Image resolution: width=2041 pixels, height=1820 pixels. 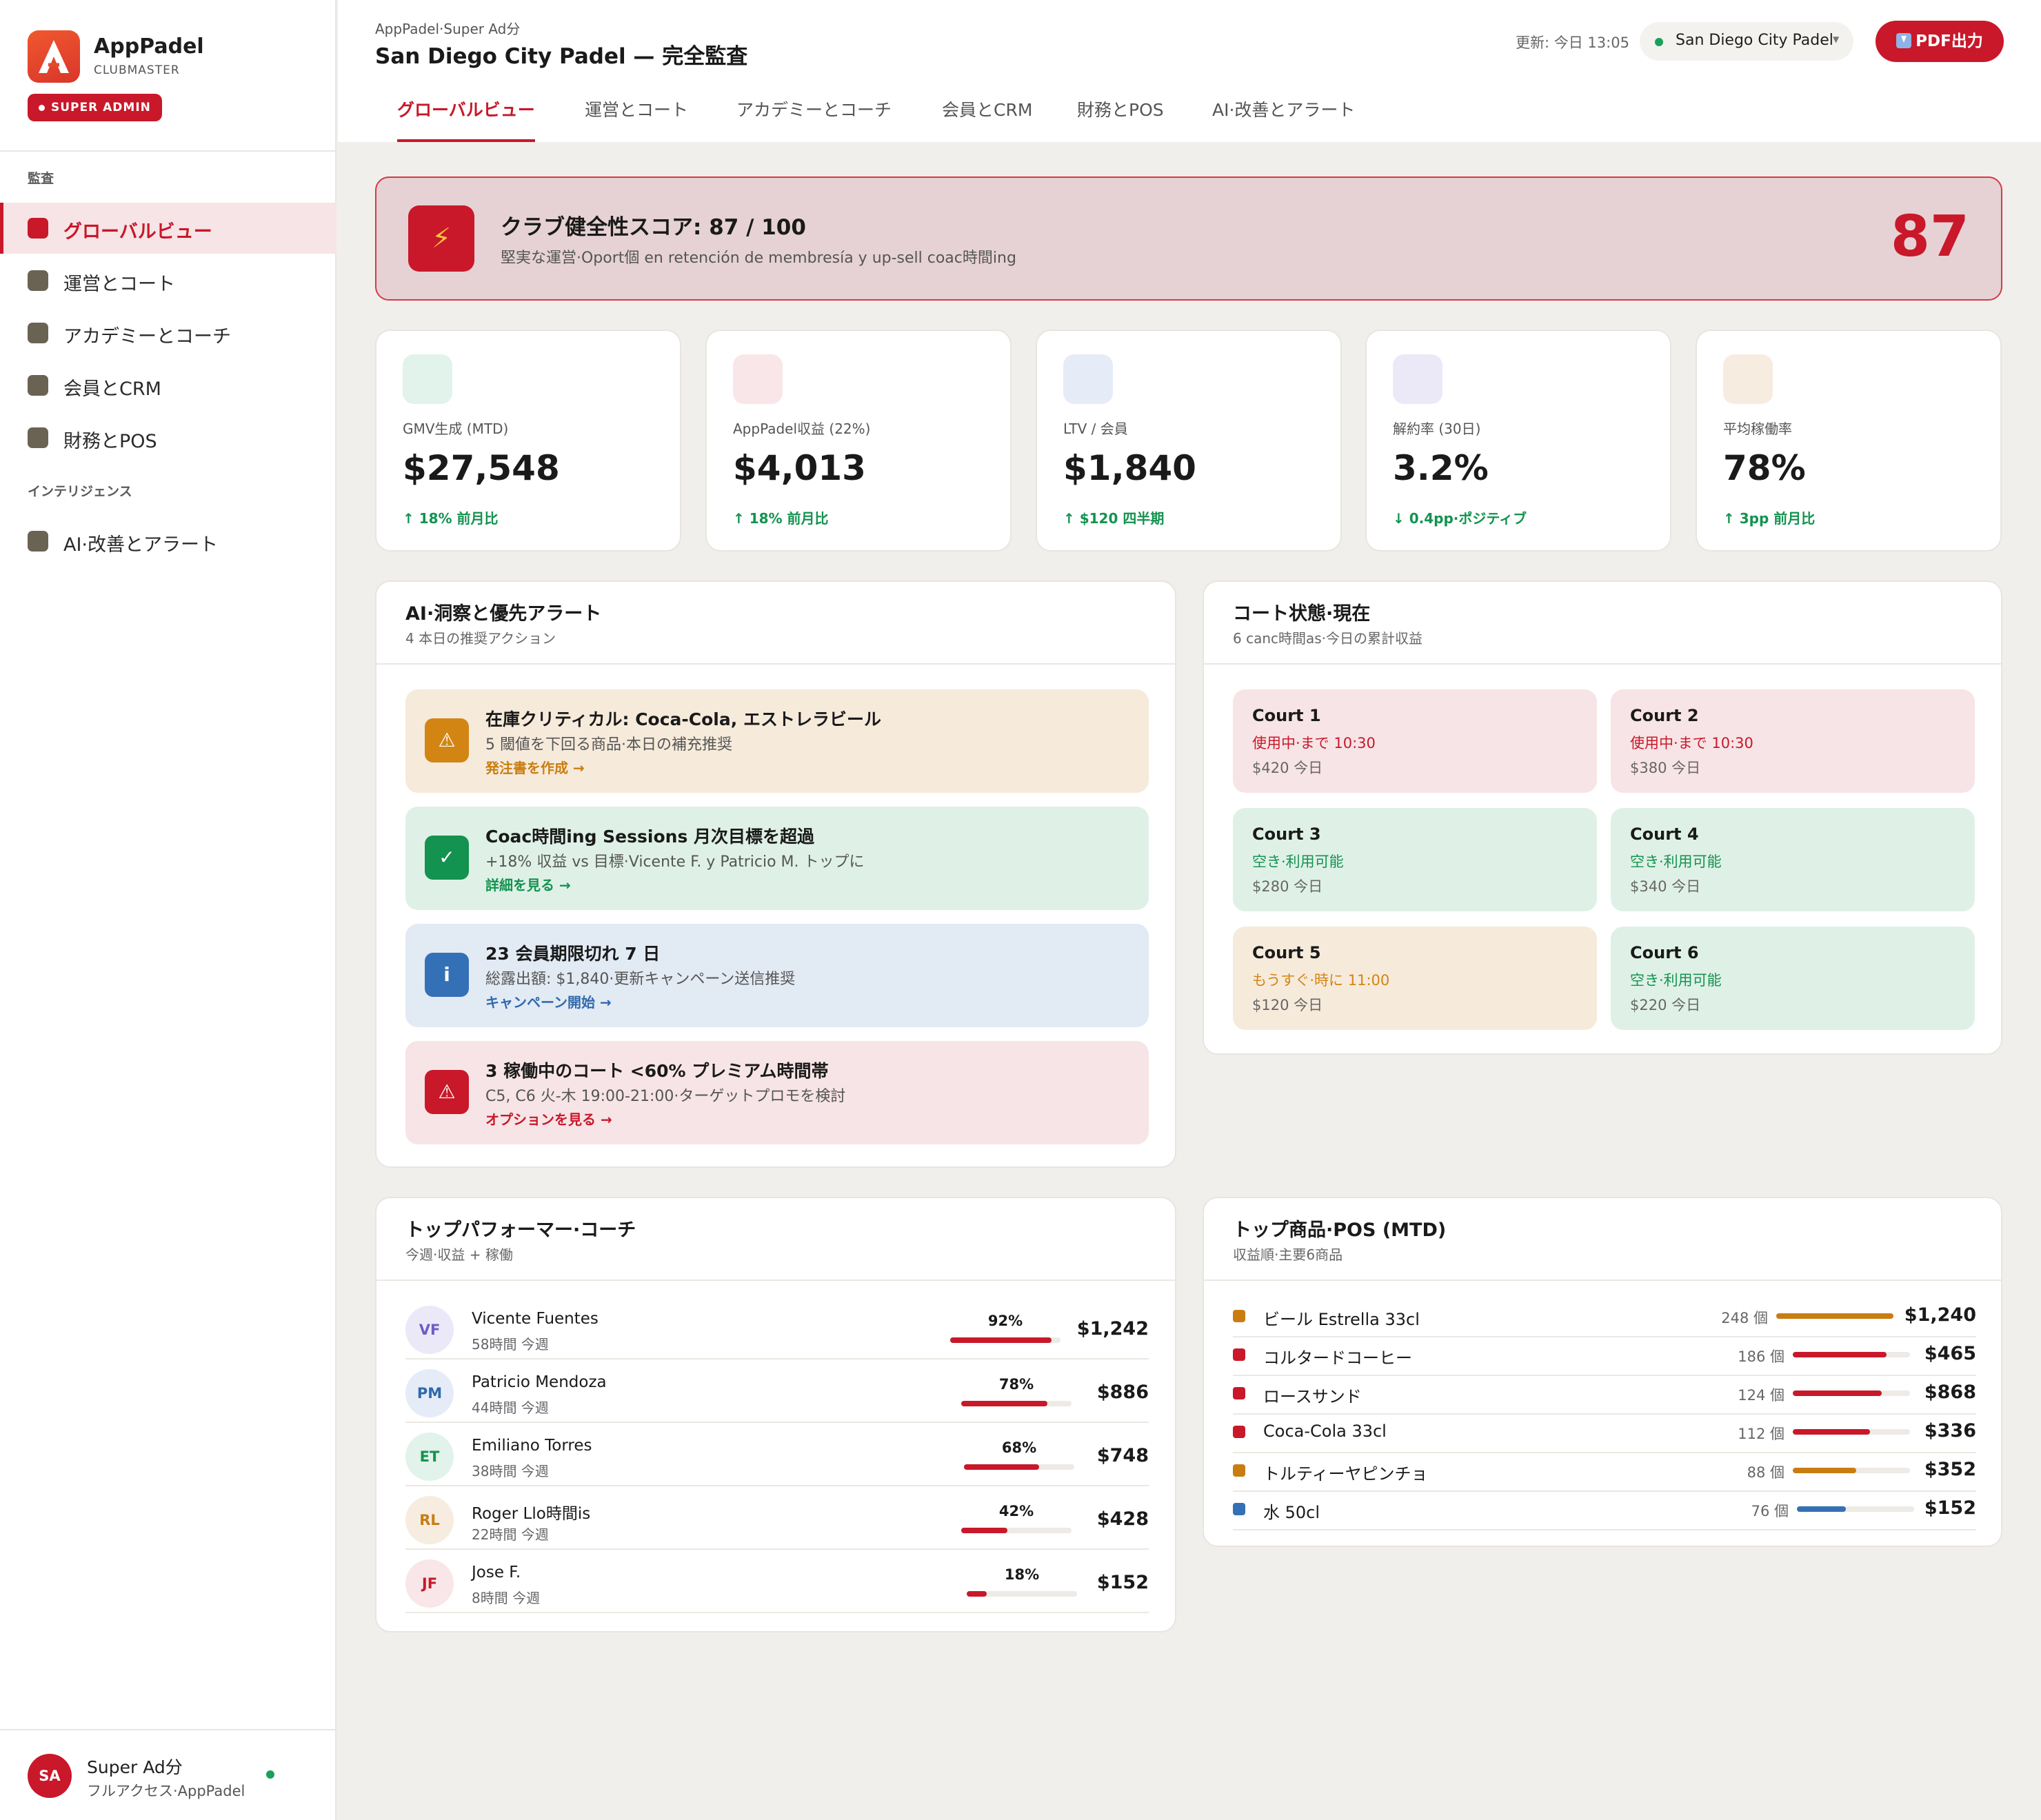 I want to click on tab-operations: 運営とコート, so click(x=637, y=119).